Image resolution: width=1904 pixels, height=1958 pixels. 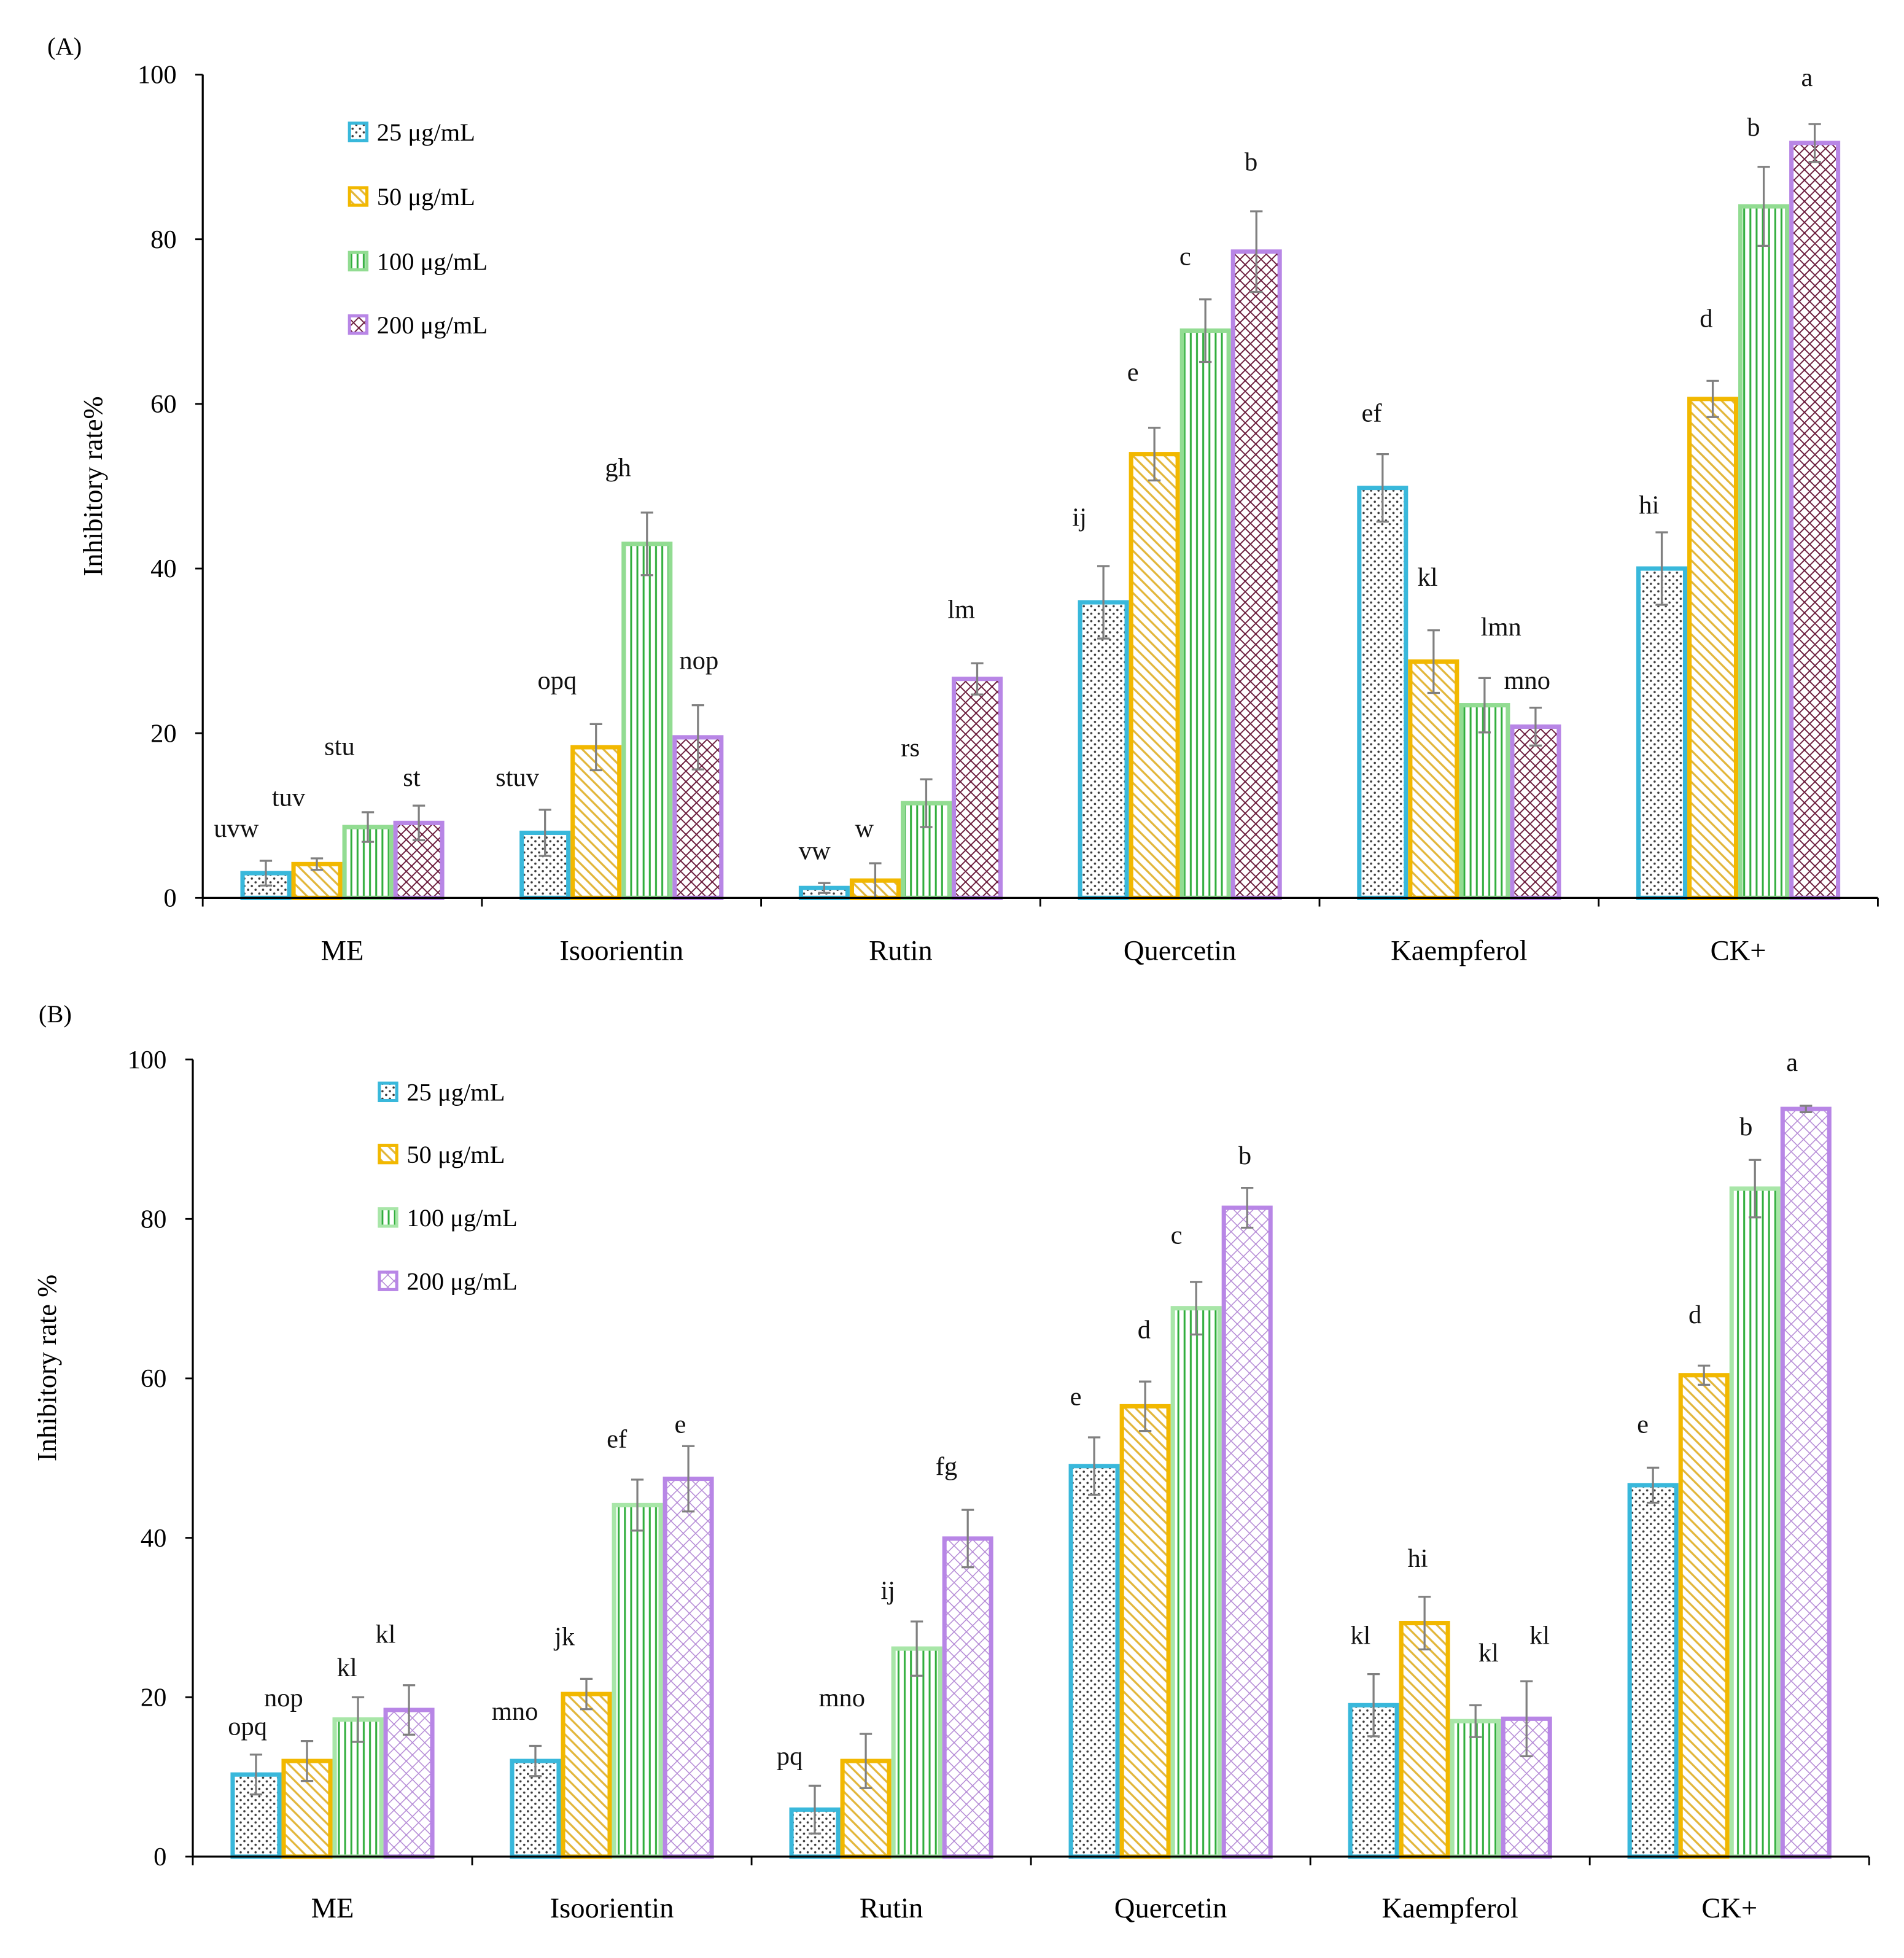 I want to click on panel-label: (B), so click(x=55, y=1014).